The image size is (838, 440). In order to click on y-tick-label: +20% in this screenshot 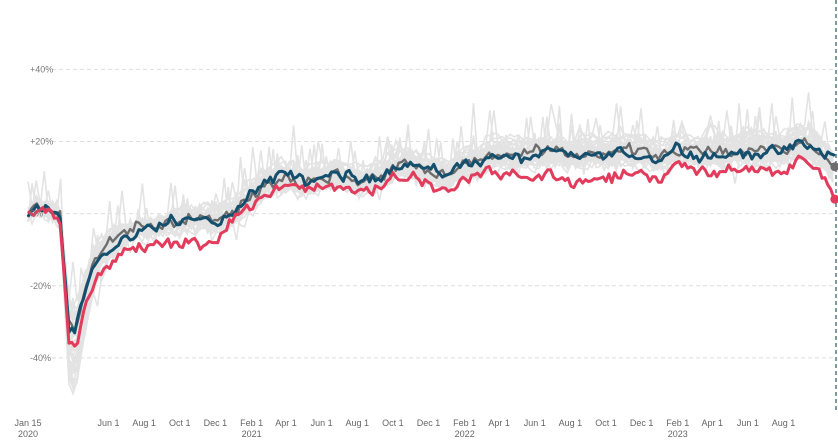, I will do `click(41, 141)`.